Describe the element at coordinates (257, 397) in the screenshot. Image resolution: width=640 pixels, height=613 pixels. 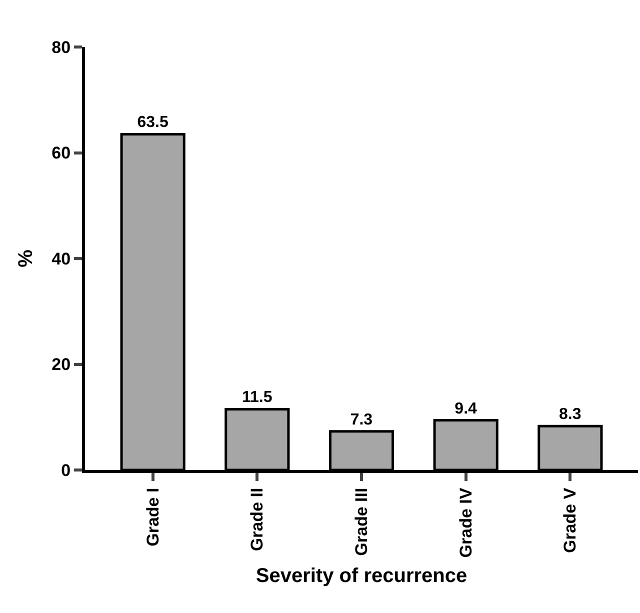
I see `data-label: 11.5` at that location.